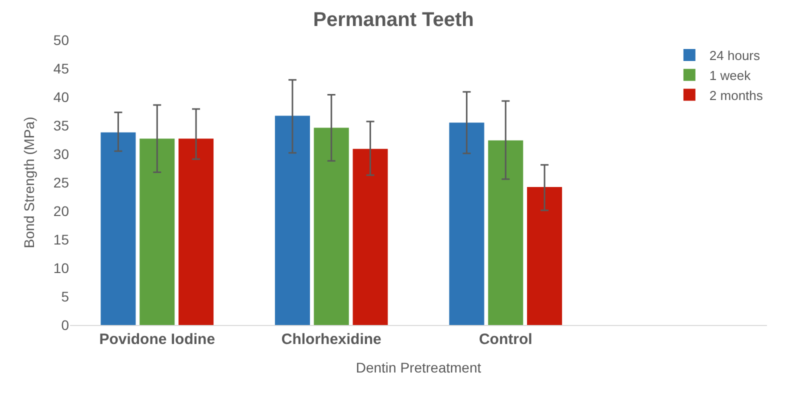  Describe the element at coordinates (65, 324) in the screenshot. I see `y-tick-label: 0` at that location.